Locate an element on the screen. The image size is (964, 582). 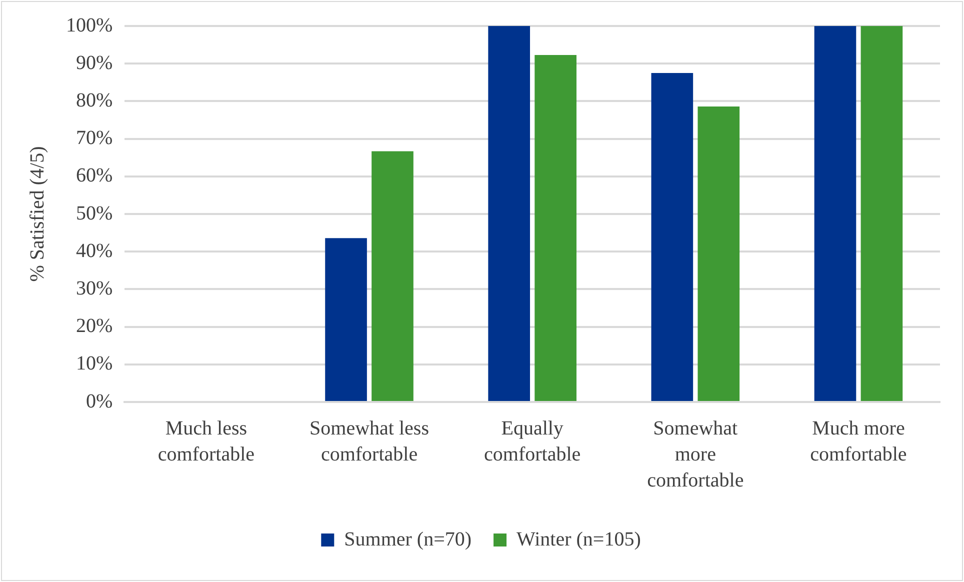
y-tick-label: 20% is located at coordinates (94, 326).